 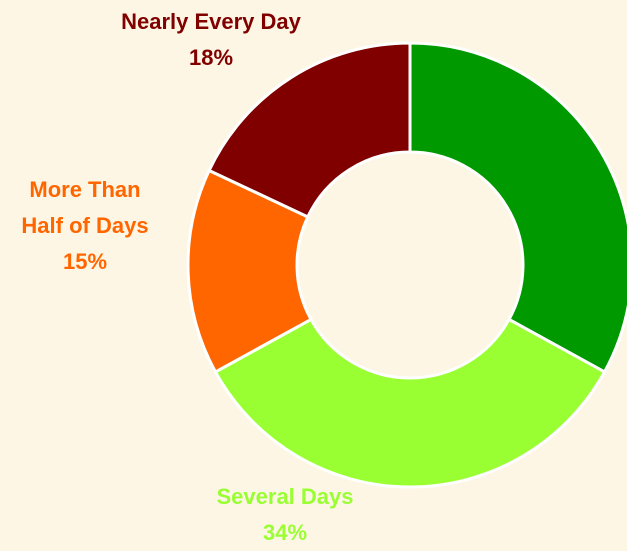 What do you see at coordinates (285, 532) in the screenshot?
I see `value-label: 34%` at bounding box center [285, 532].